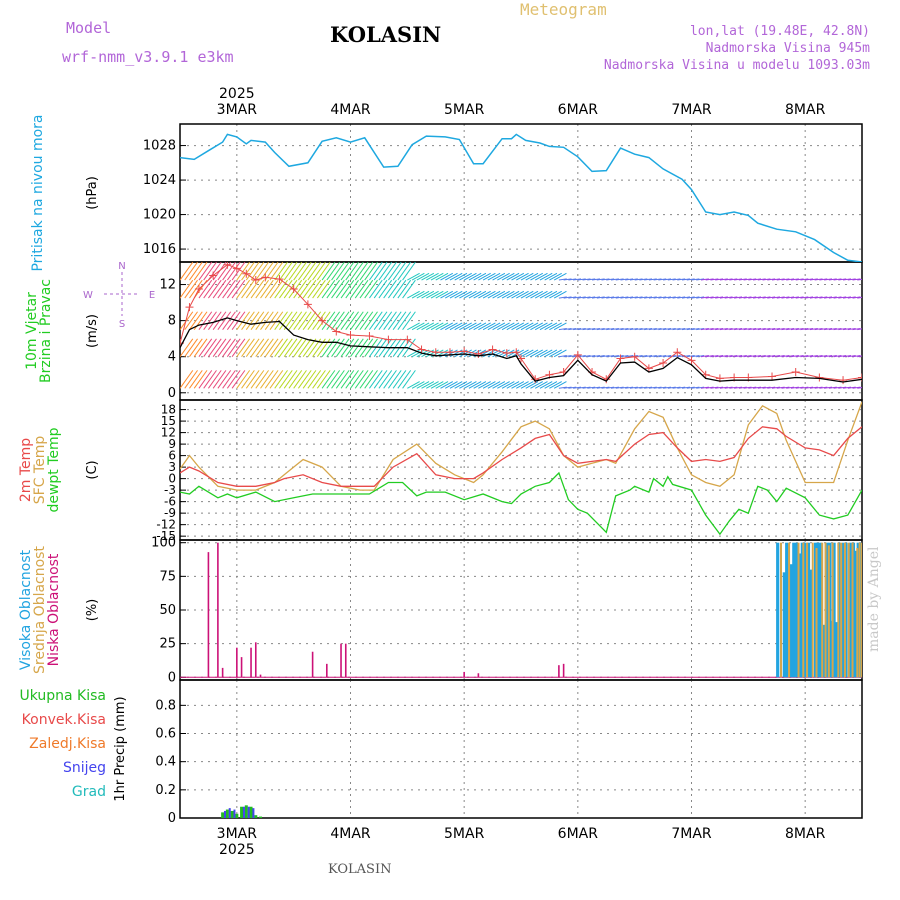  I want to click on day-label-top: 3MAR, so click(237, 110).